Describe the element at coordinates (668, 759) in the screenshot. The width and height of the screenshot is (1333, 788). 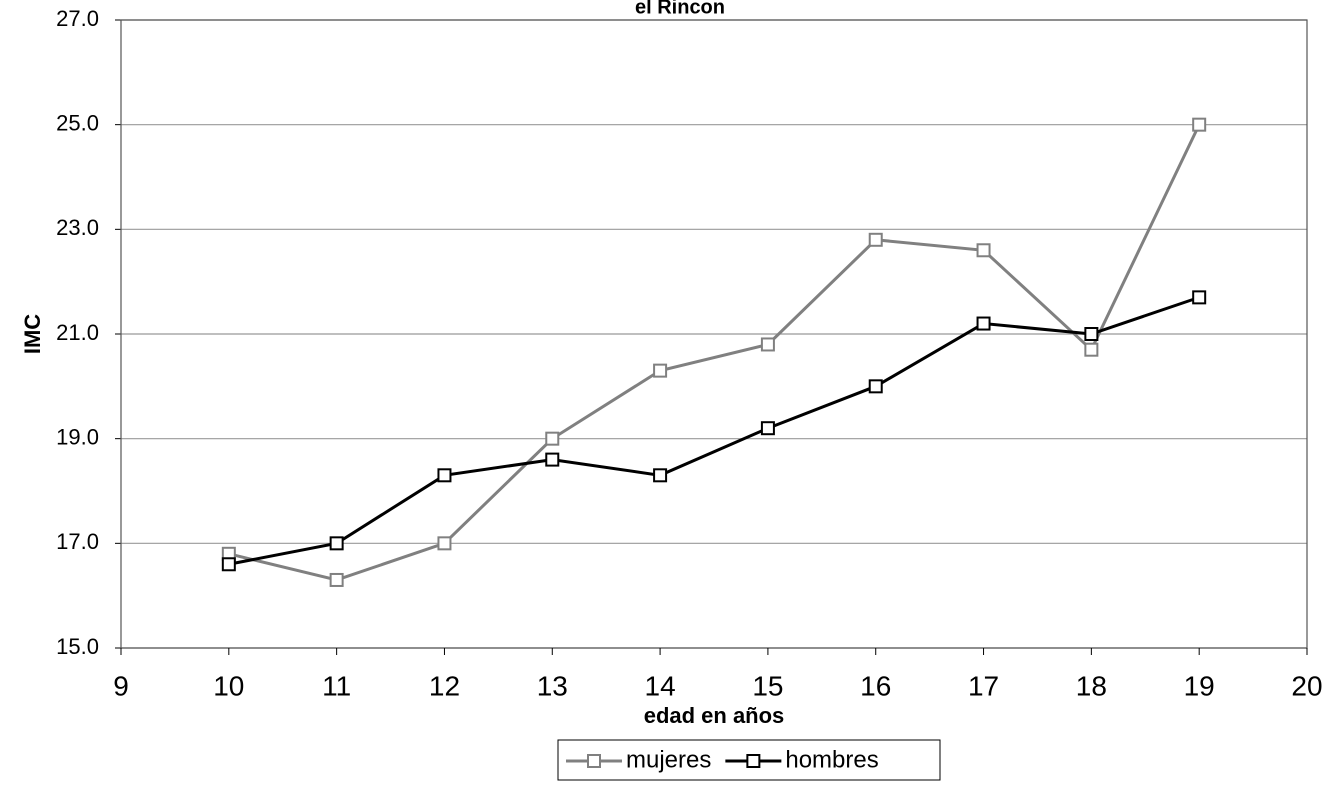
I see `legend-label: mujeres` at that location.